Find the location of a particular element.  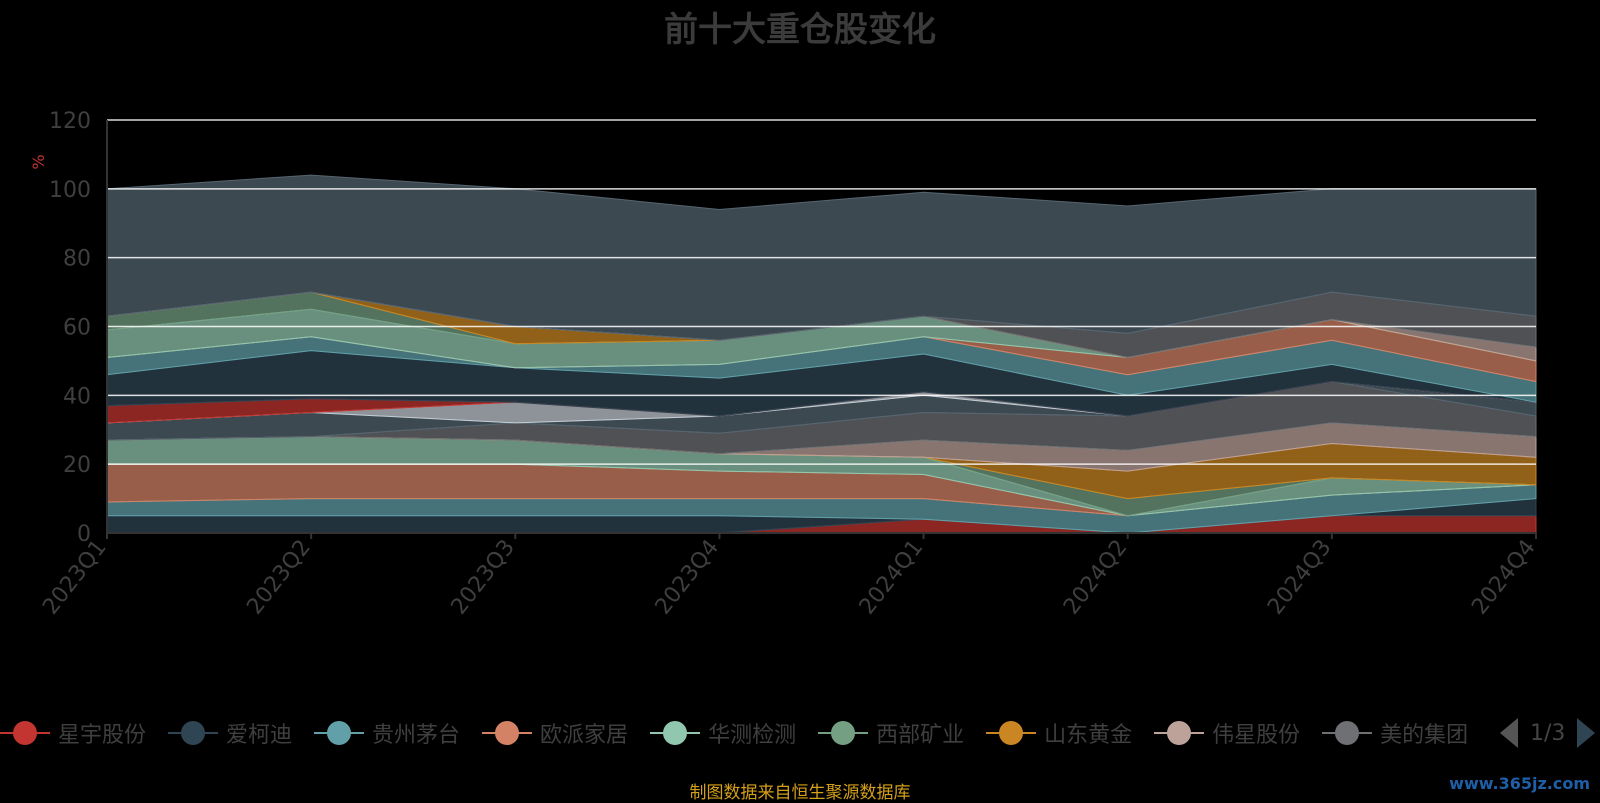

legend-item-3: 欧派家居 is located at coordinates (555, 733).